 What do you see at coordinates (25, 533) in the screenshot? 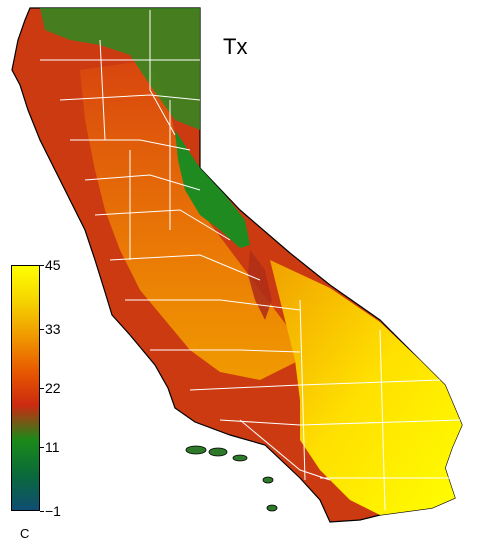
I see `colorbar-unit-label: C` at bounding box center [25, 533].